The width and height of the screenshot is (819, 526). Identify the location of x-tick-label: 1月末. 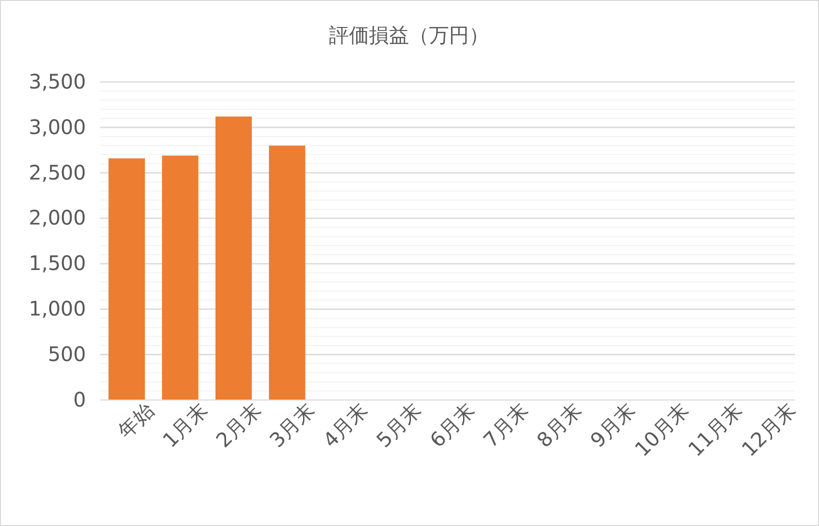
(185, 425).